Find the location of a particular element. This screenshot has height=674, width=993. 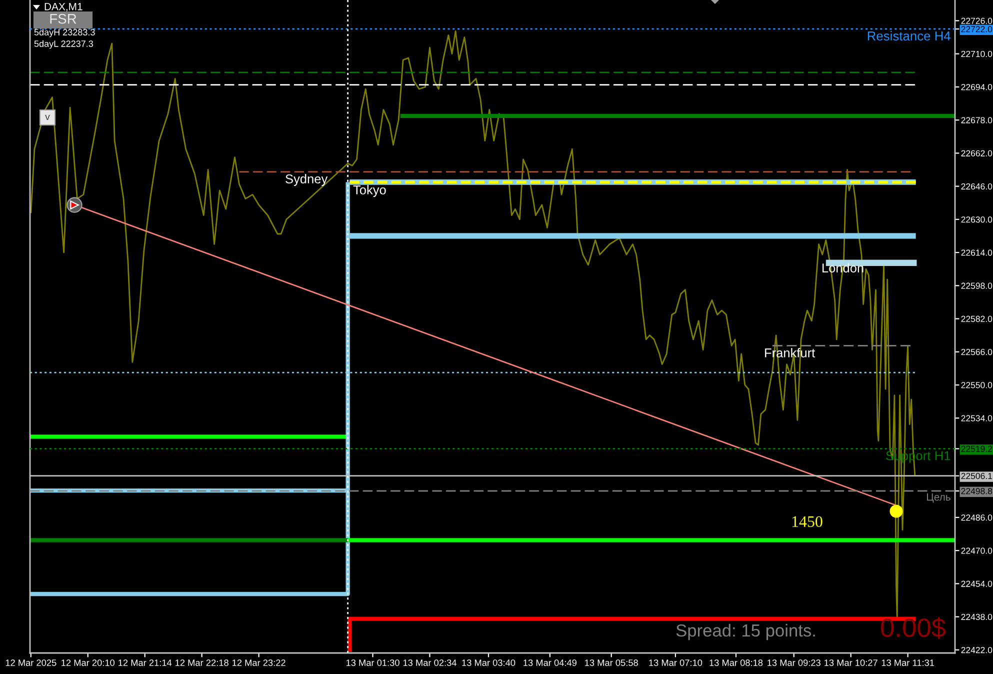

annotation: Sydney is located at coordinates (307, 180).